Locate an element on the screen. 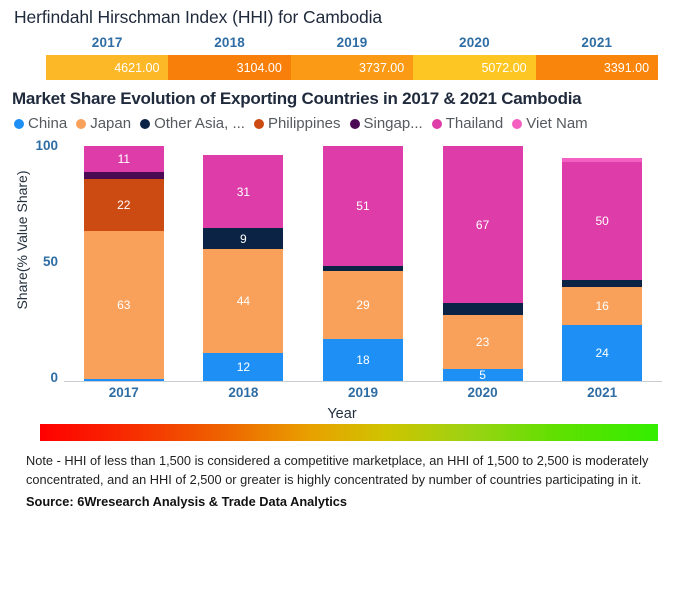 This screenshot has width=684, height=607. stacked-bar: 50 16 24 is located at coordinates (602, 263).